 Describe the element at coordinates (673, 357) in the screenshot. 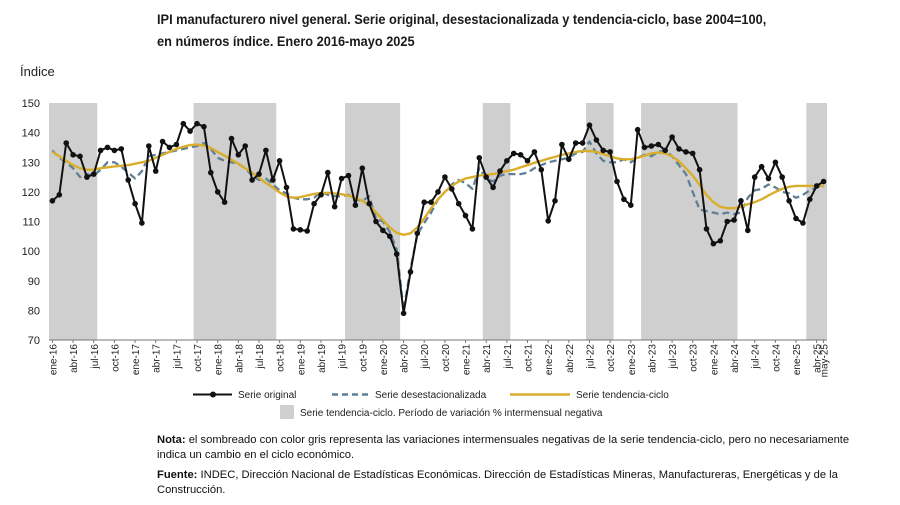

I see `x-tick-label: jul-23` at that location.